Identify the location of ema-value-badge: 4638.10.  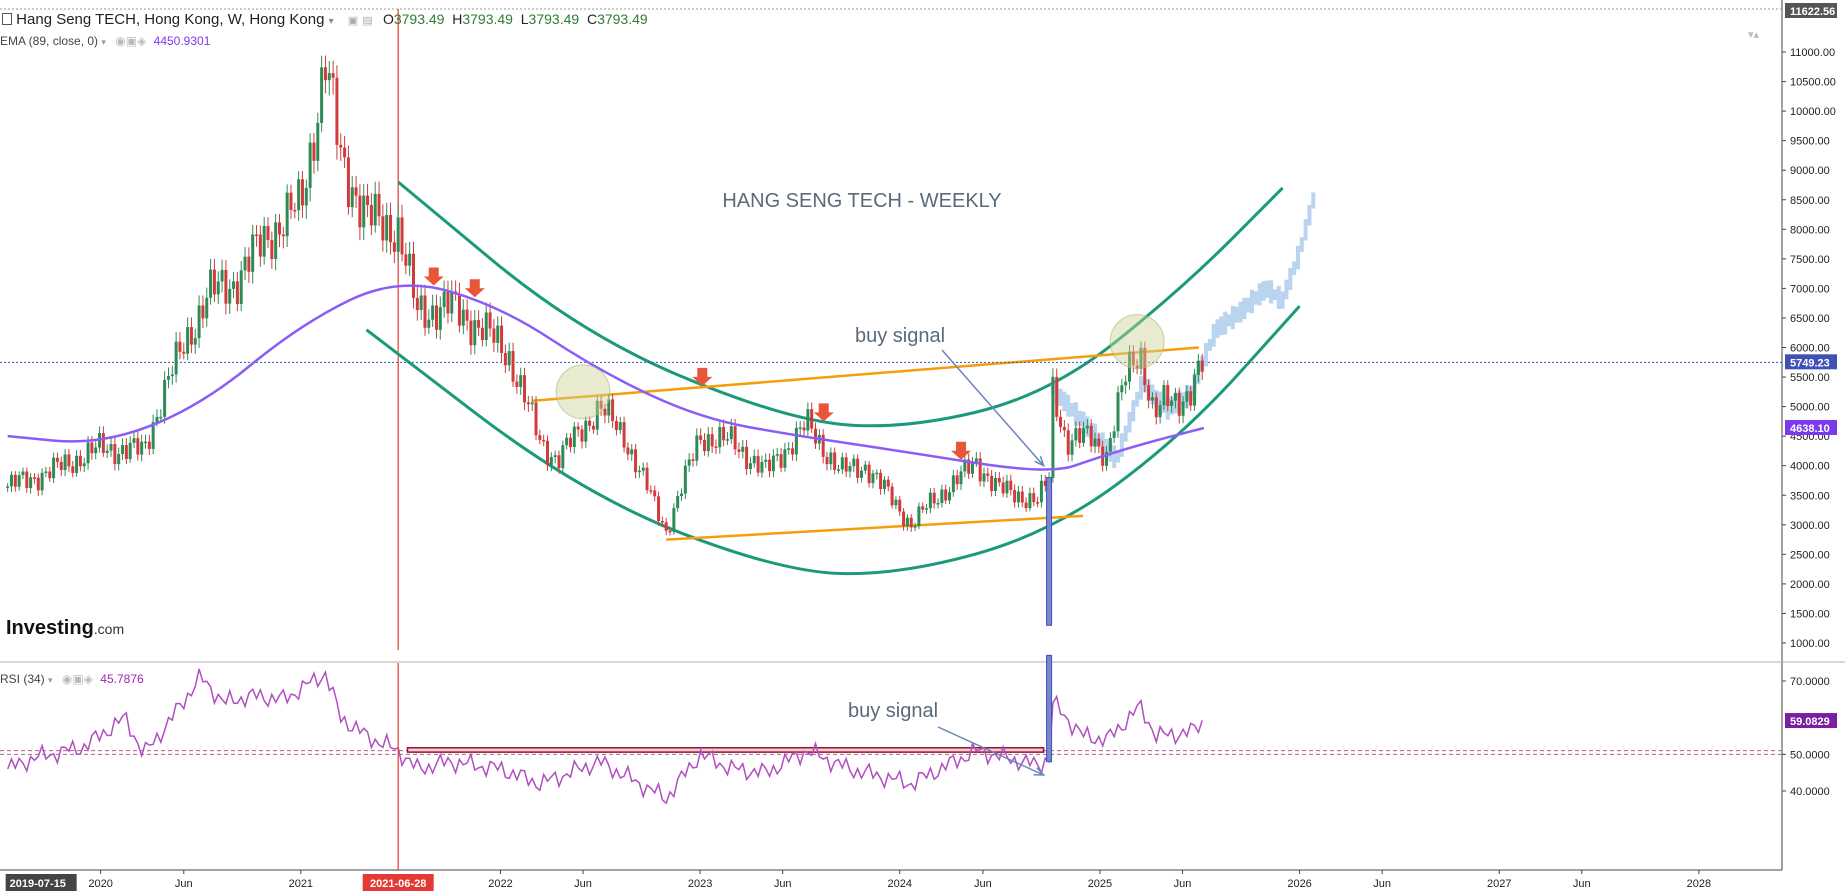
(1810, 429).